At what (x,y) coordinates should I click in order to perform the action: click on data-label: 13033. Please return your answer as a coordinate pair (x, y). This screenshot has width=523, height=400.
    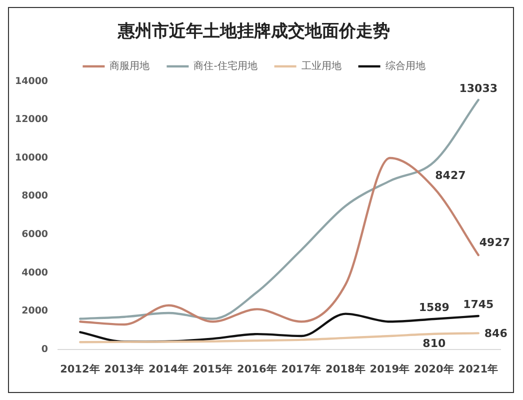
    Looking at the image, I should click on (478, 88).